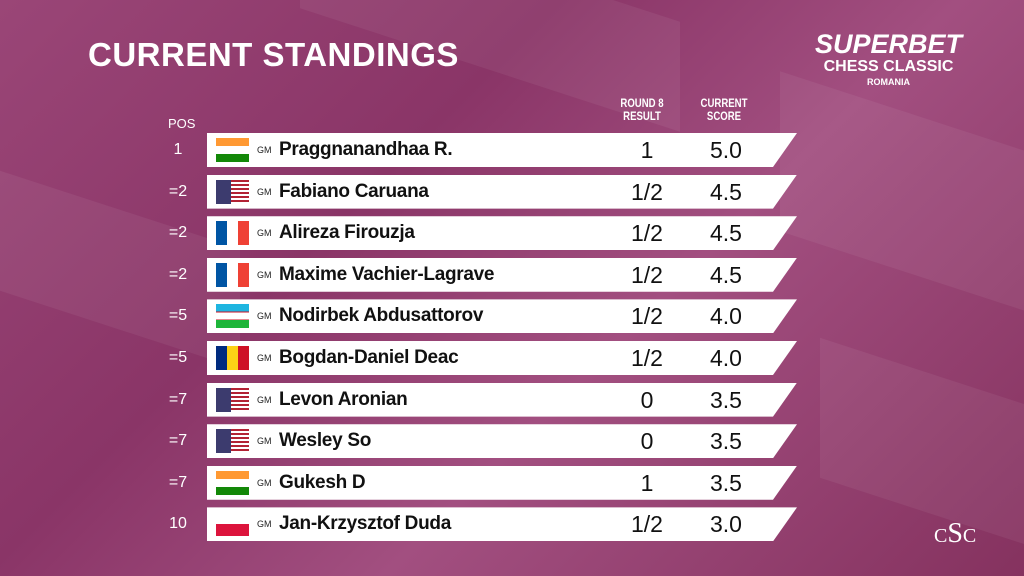 This screenshot has height=576, width=1024. What do you see at coordinates (354, 191) in the screenshot?
I see `player-name: Fabiano Caruana` at bounding box center [354, 191].